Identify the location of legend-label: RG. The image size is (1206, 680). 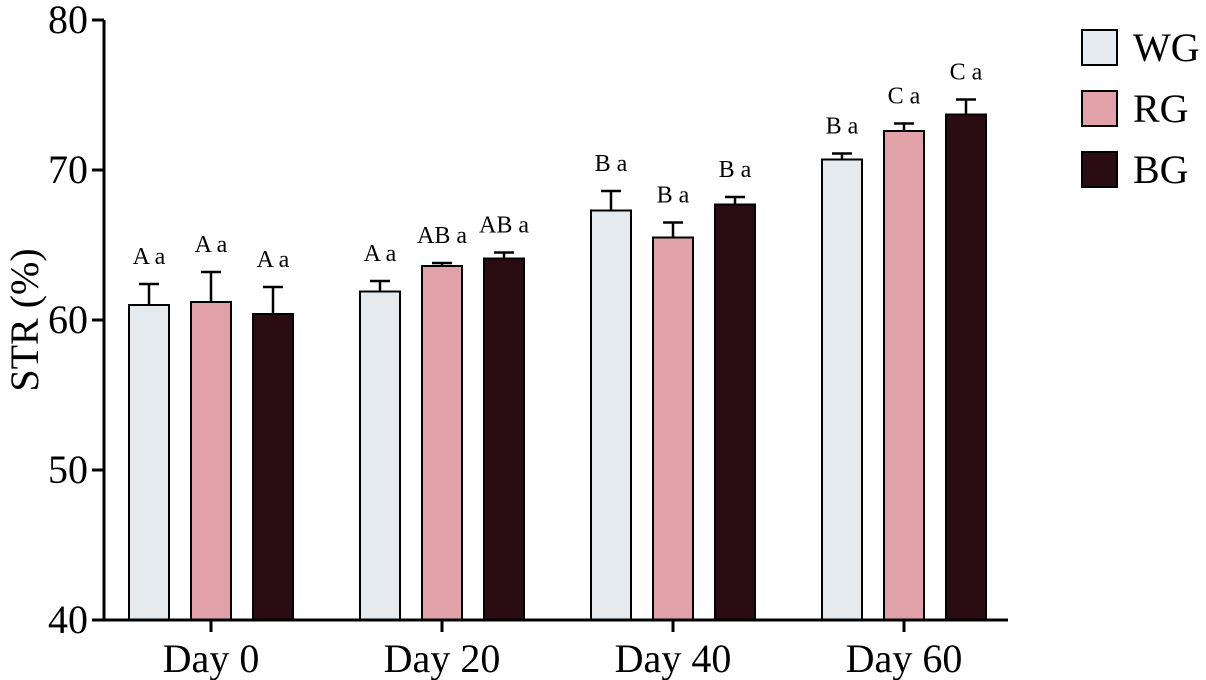
(1161, 108).